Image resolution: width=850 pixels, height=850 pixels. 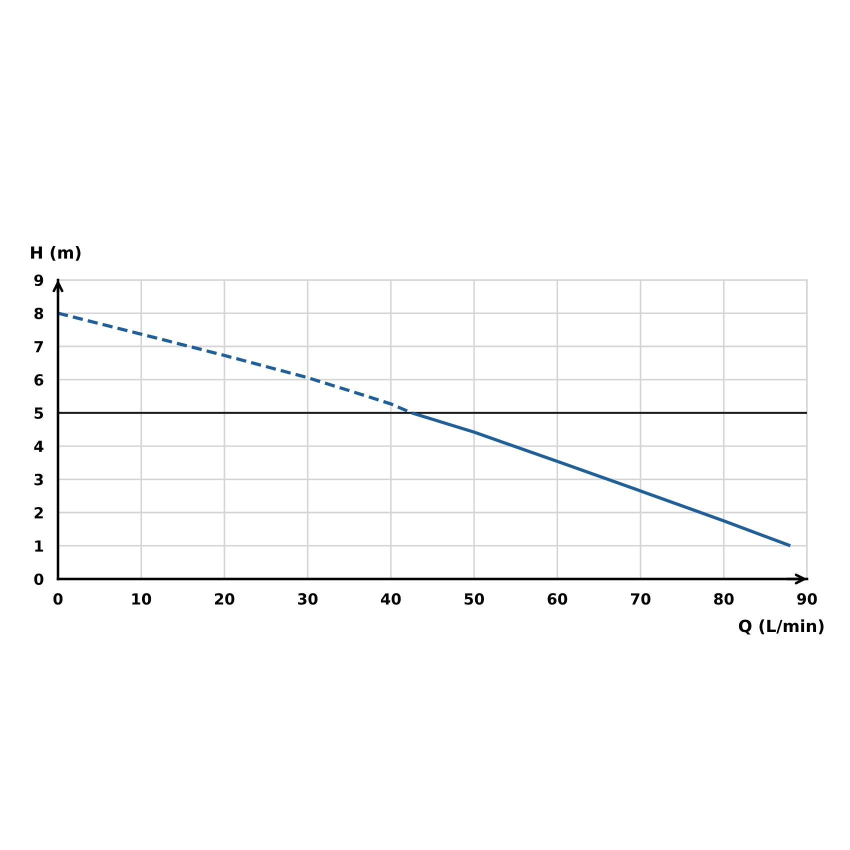 I want to click on y-axis-title: H (m), so click(x=55, y=253).